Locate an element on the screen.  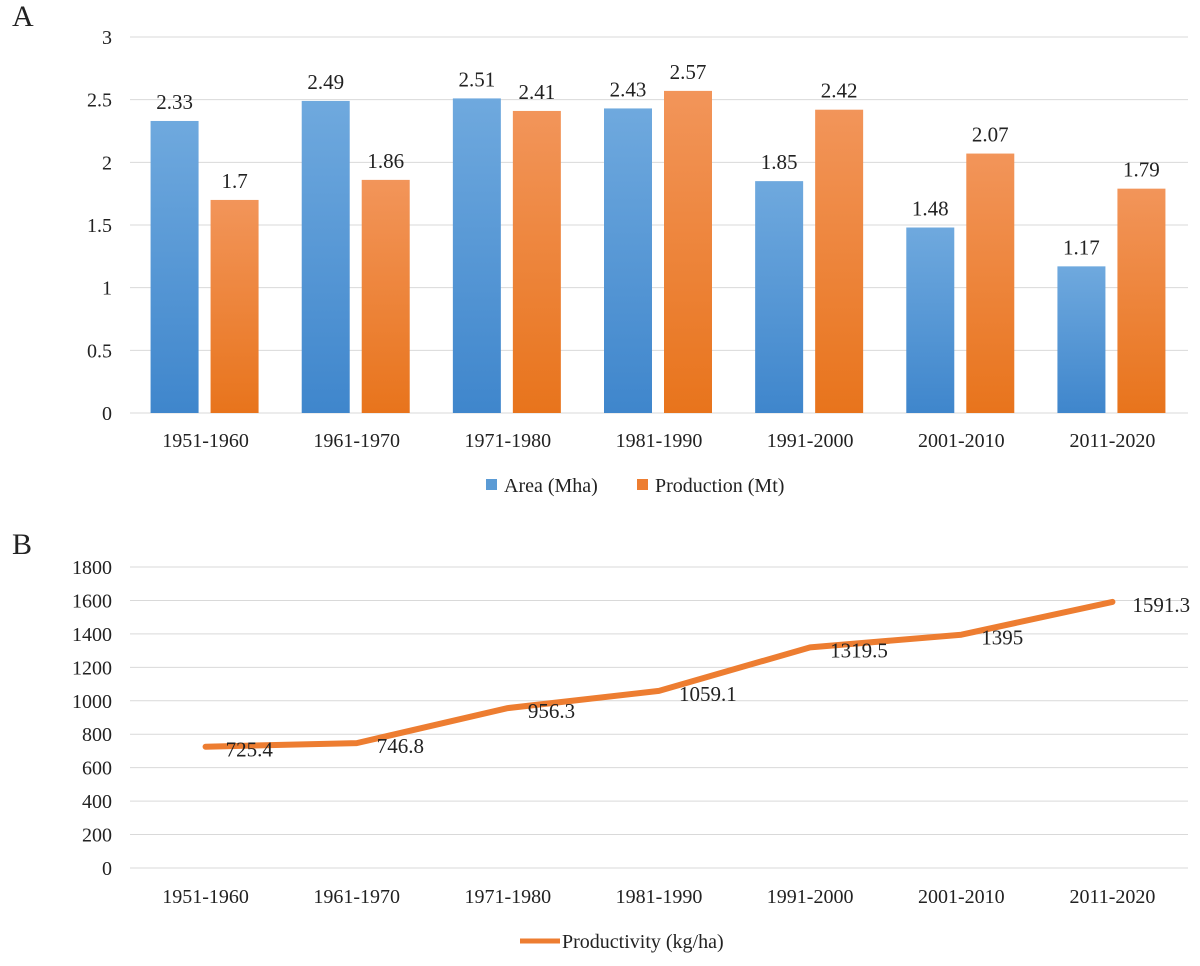
a-xtick-label: 1951-1960 is located at coordinates (205, 441).